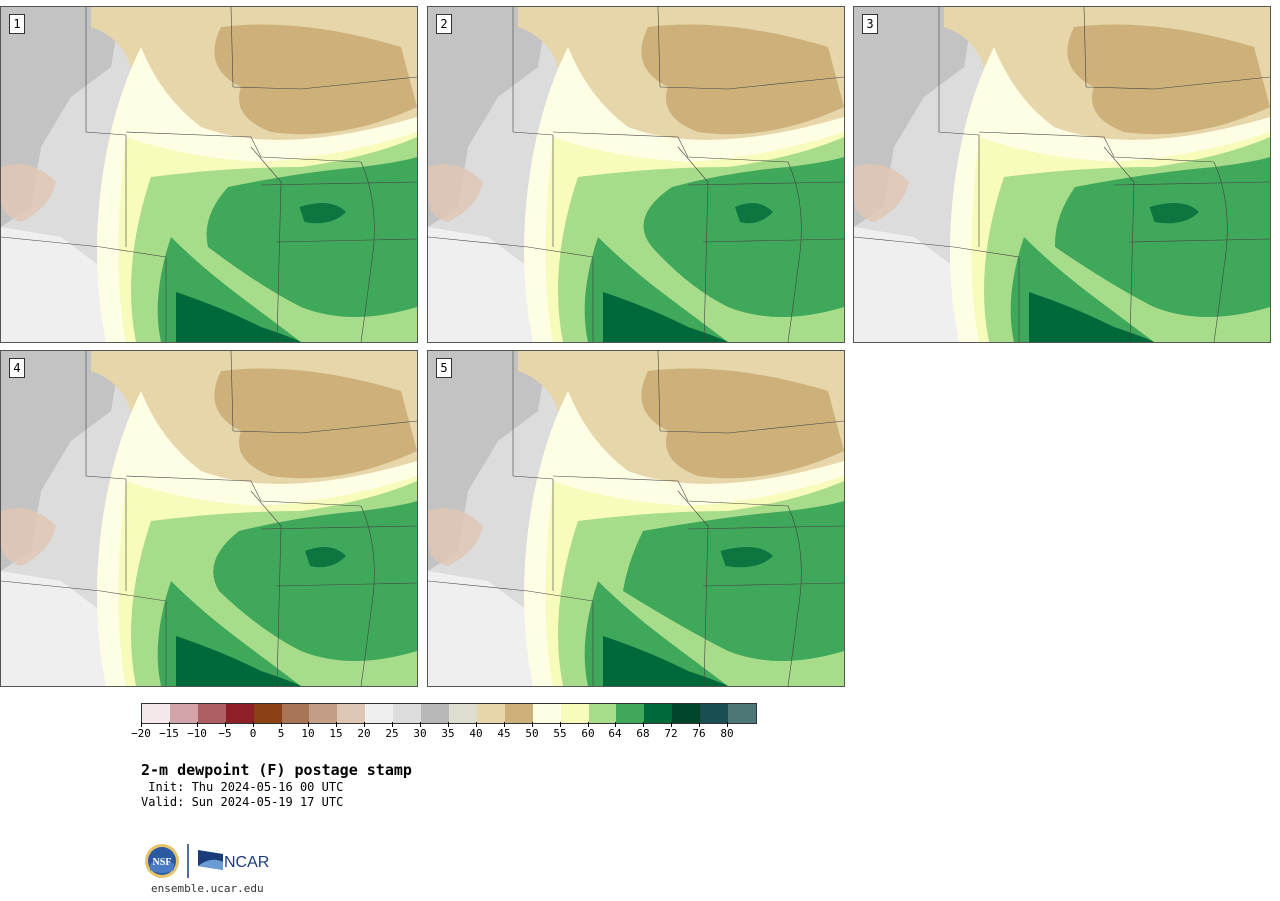 This screenshot has height=901, width=1280. I want to click on init-time: Init: Thu 2024-05-16 00 UTC, so click(242, 787).